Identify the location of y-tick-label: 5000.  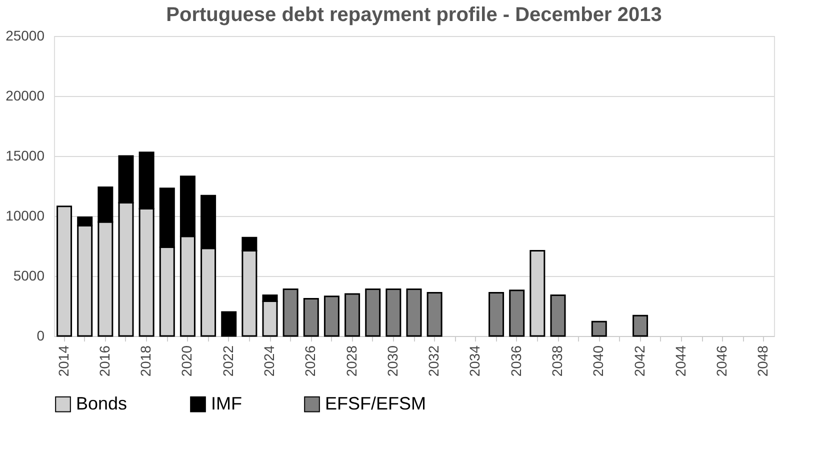
(29, 276).